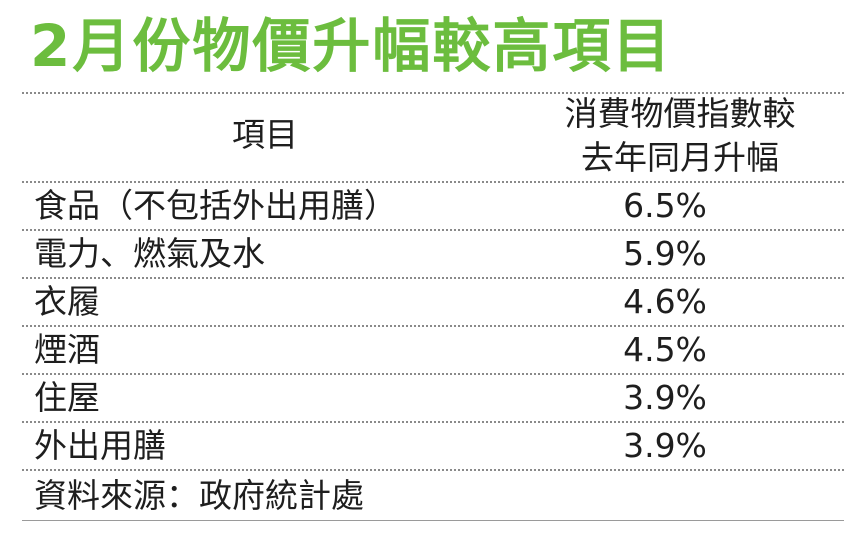 Image resolution: width=866 pixels, height=540 pixels. What do you see at coordinates (215, 205) in the screenshot?
I see `row-label: 食品（不包括外出用膳）` at bounding box center [215, 205].